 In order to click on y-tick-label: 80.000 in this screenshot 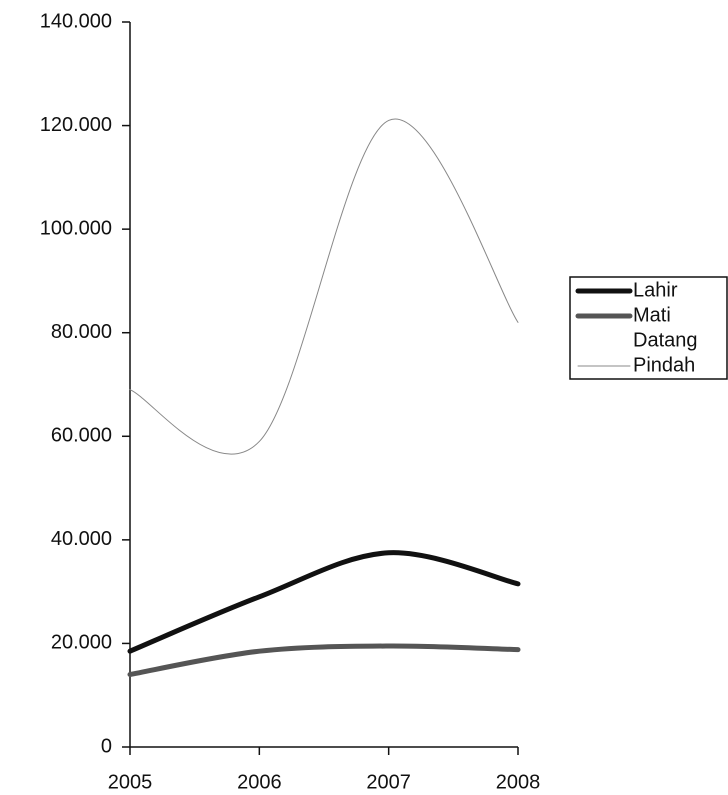, I will do `click(81, 332)`.